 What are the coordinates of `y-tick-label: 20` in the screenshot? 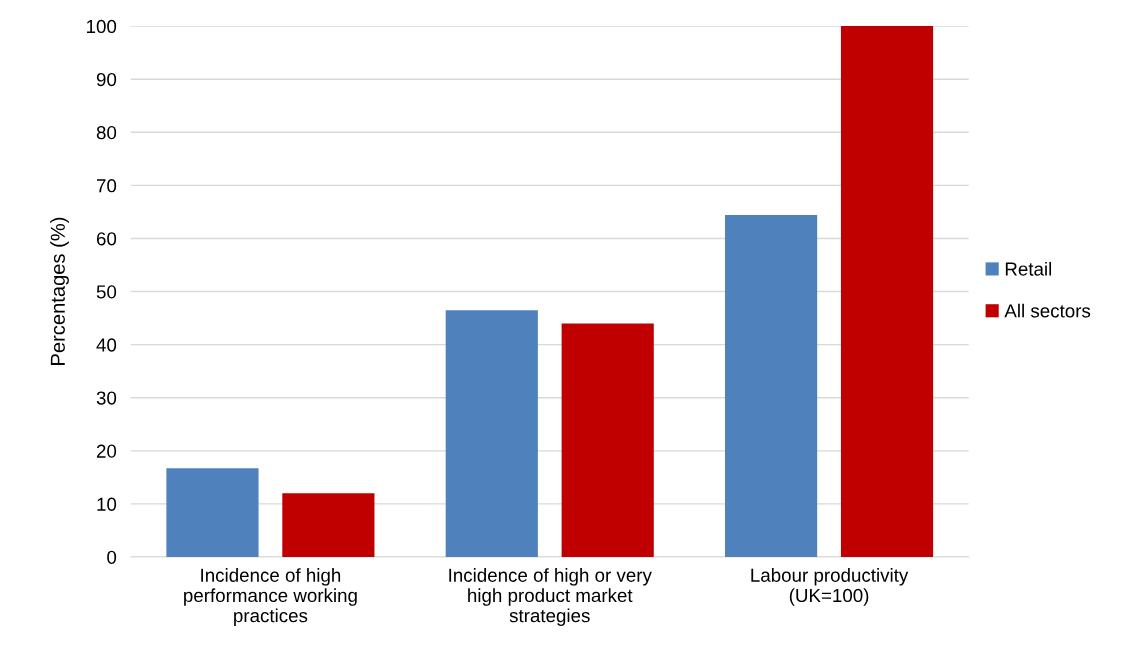 It's located at (106, 451).